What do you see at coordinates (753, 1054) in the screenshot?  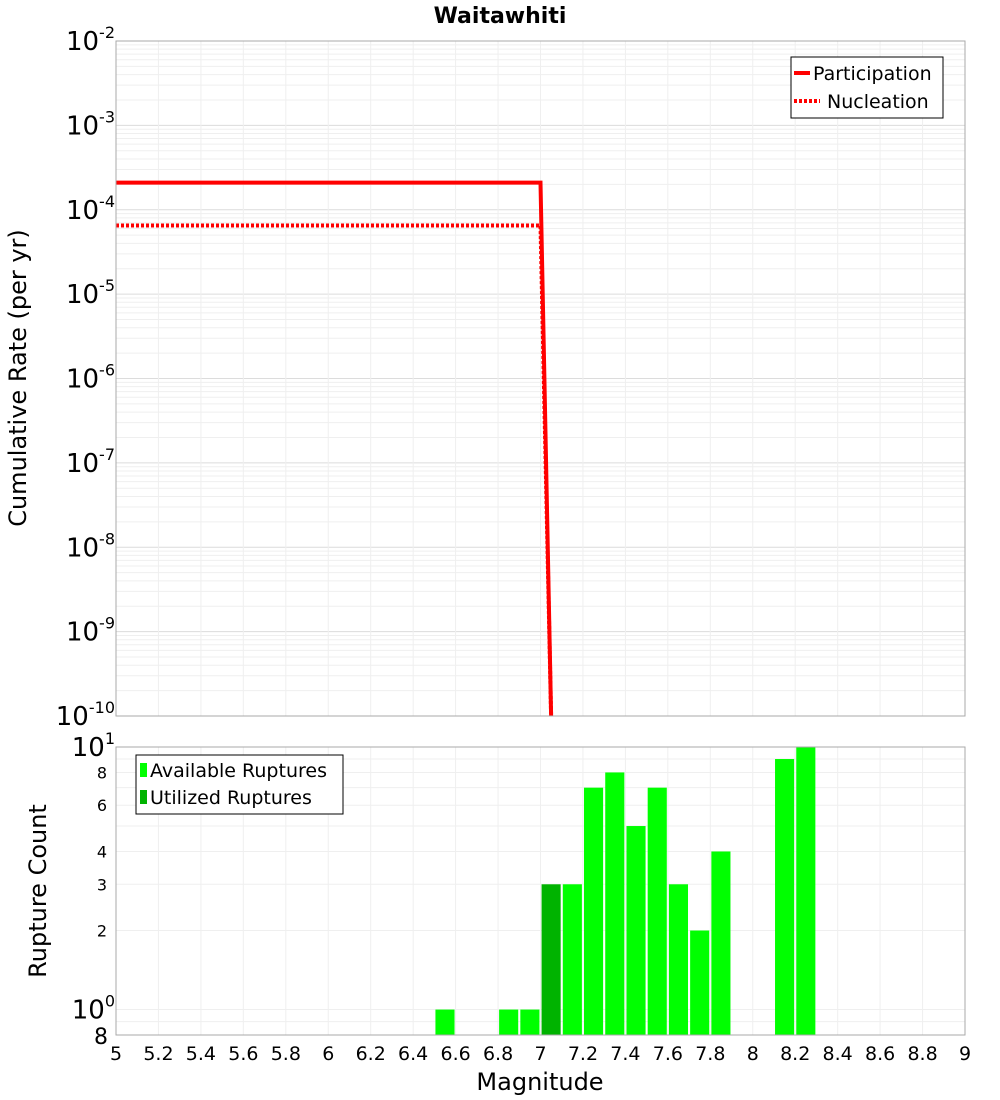 I see `x-tick-label: 8` at bounding box center [753, 1054].